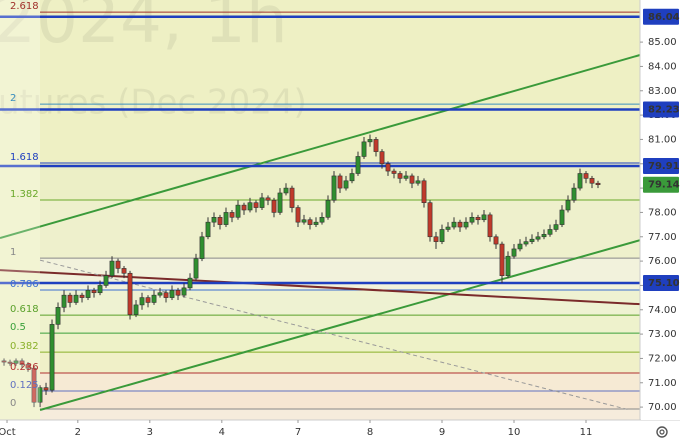 This screenshot has height=444, width=680. I want to click on x-tick-label: 3, so click(150, 432).